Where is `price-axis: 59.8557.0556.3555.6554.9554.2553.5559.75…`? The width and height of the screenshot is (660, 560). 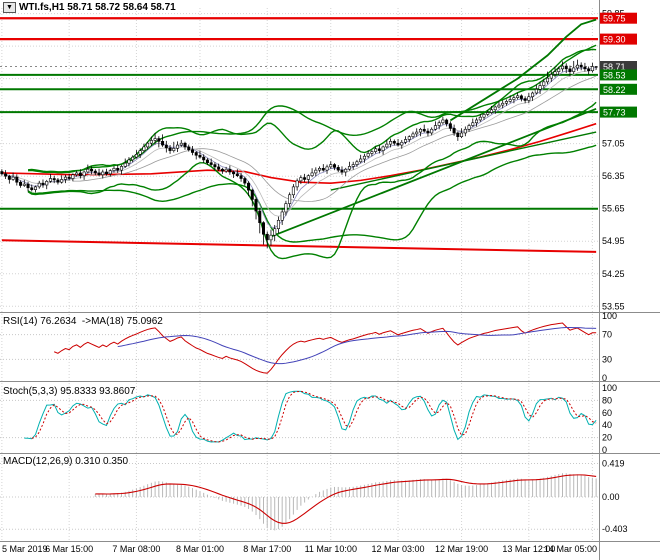
price-axis: 59.8557.0556.3555.6554.9554.2553.5559.75… is located at coordinates (618, 272).